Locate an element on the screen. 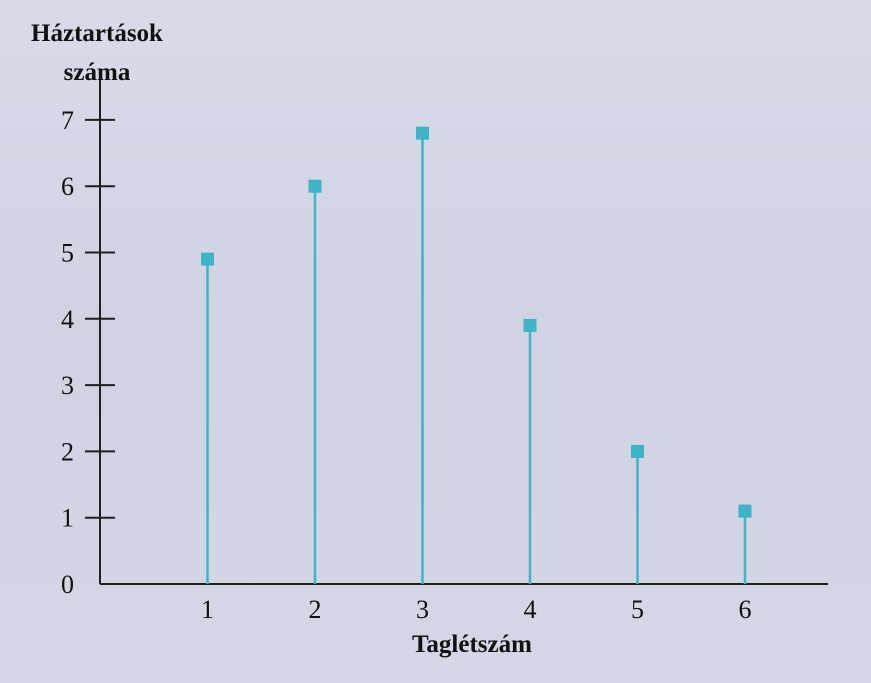 The image size is (871, 683). x-tick-label: 4 is located at coordinates (530, 609).